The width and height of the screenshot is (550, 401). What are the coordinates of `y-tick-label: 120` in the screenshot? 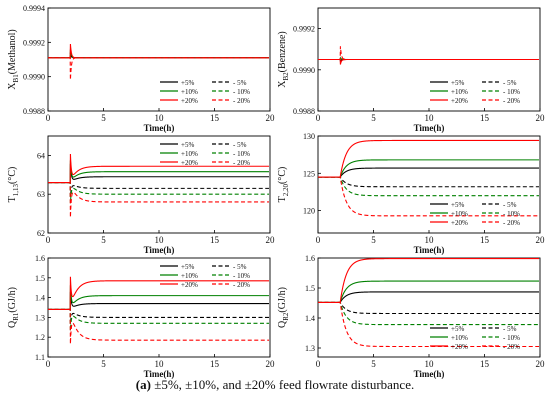 It's located at (309, 211).